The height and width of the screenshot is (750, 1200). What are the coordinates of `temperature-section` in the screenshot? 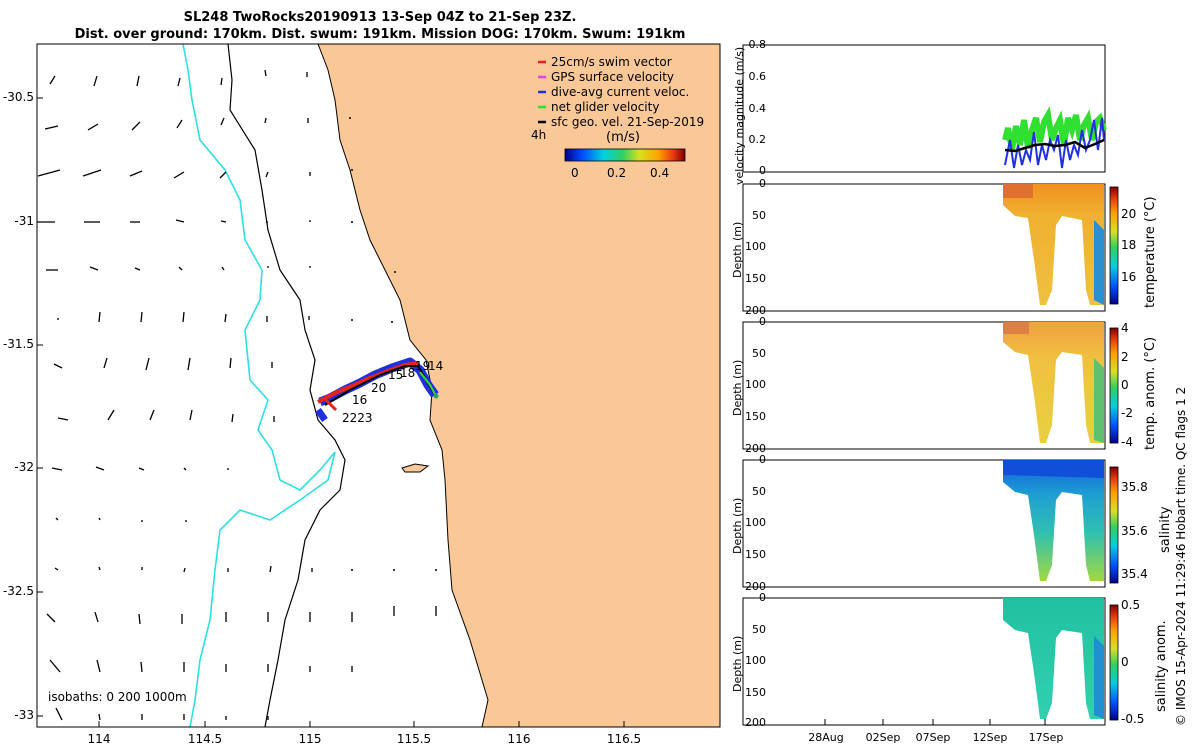 It's located at (1053, 244).